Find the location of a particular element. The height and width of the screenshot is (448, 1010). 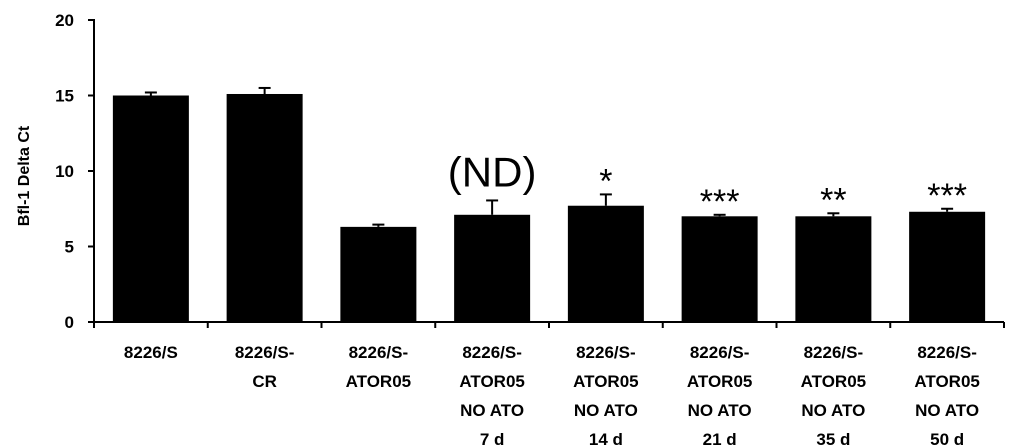

y-tick-label: 10 is located at coordinates (64, 171).